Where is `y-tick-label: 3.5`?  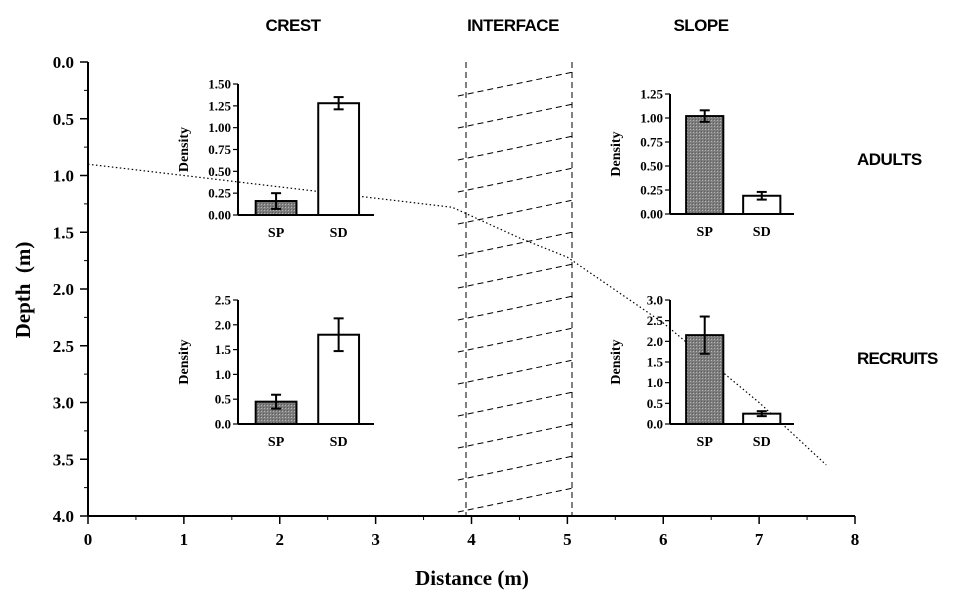
y-tick-label: 3.5 is located at coordinates (63, 459).